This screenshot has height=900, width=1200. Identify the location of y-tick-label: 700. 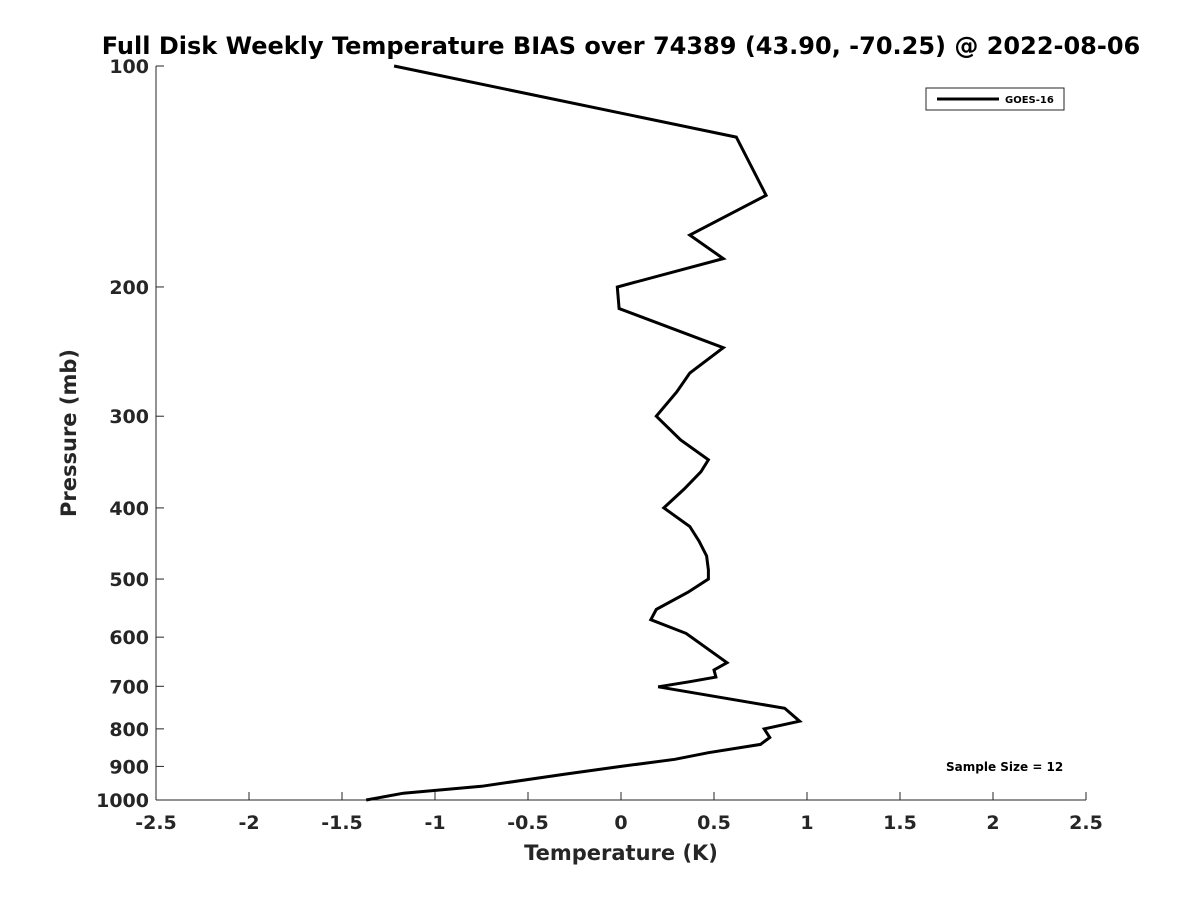
(129, 687).